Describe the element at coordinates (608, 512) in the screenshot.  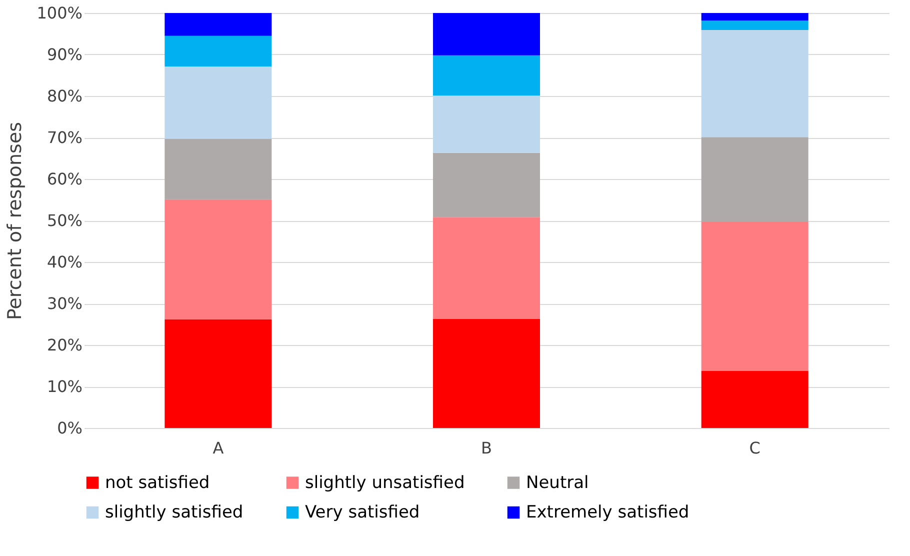
I see `legend-label: Extremely satisfied` at that location.